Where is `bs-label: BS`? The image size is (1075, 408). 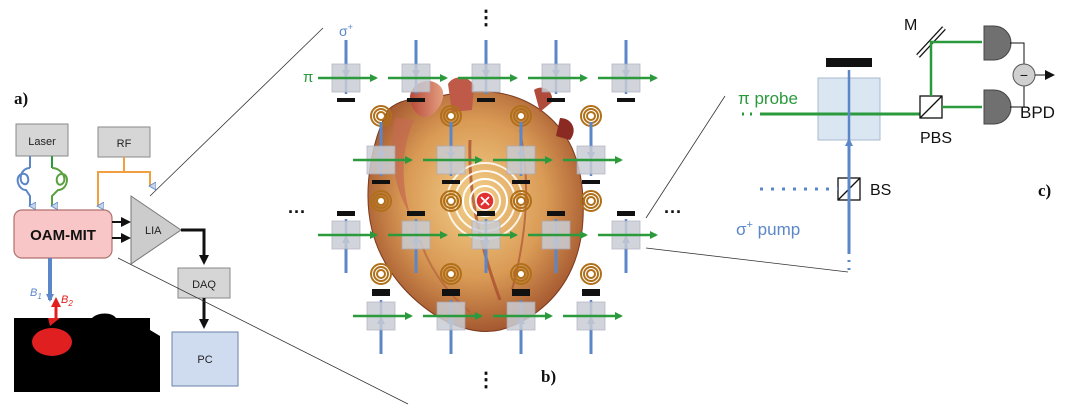
bs-label: BS is located at coordinates (880, 190).